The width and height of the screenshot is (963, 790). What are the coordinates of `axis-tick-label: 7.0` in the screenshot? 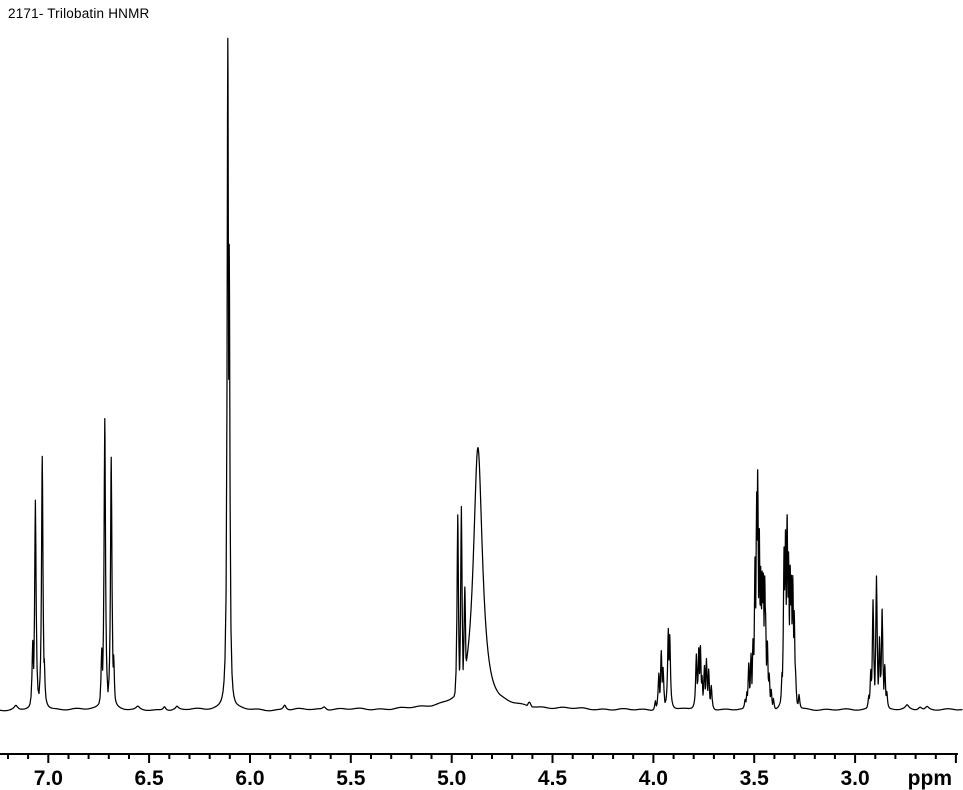 It's located at (48, 778).